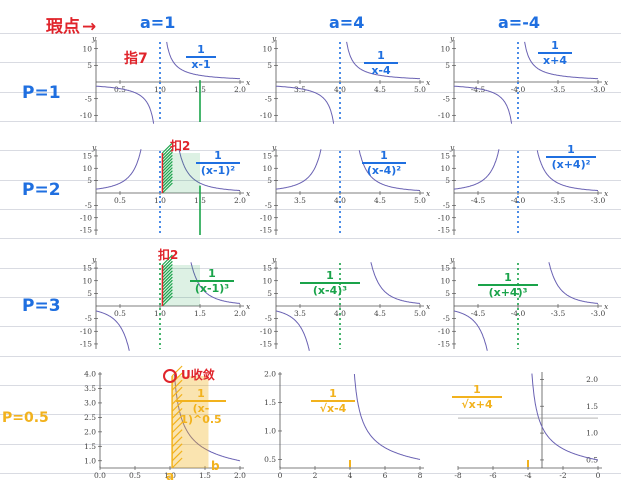  What do you see at coordinates (598, 313) in the screenshot?
I see `x-tick-label: -3.0` at bounding box center [598, 313].